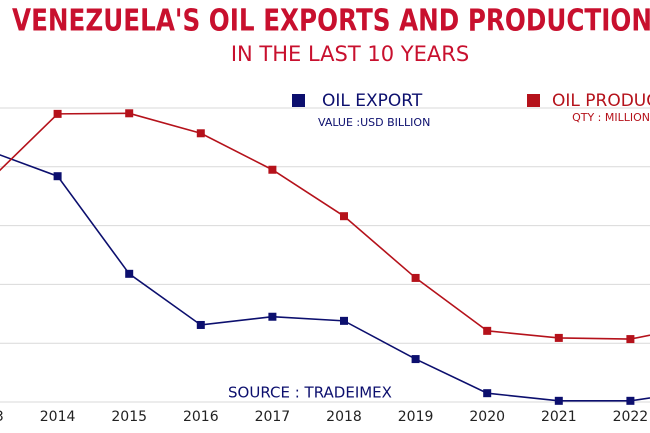 The width and height of the screenshot is (650, 433). I want to click on legend-unit: QTY : MILLION, so click(611, 117).